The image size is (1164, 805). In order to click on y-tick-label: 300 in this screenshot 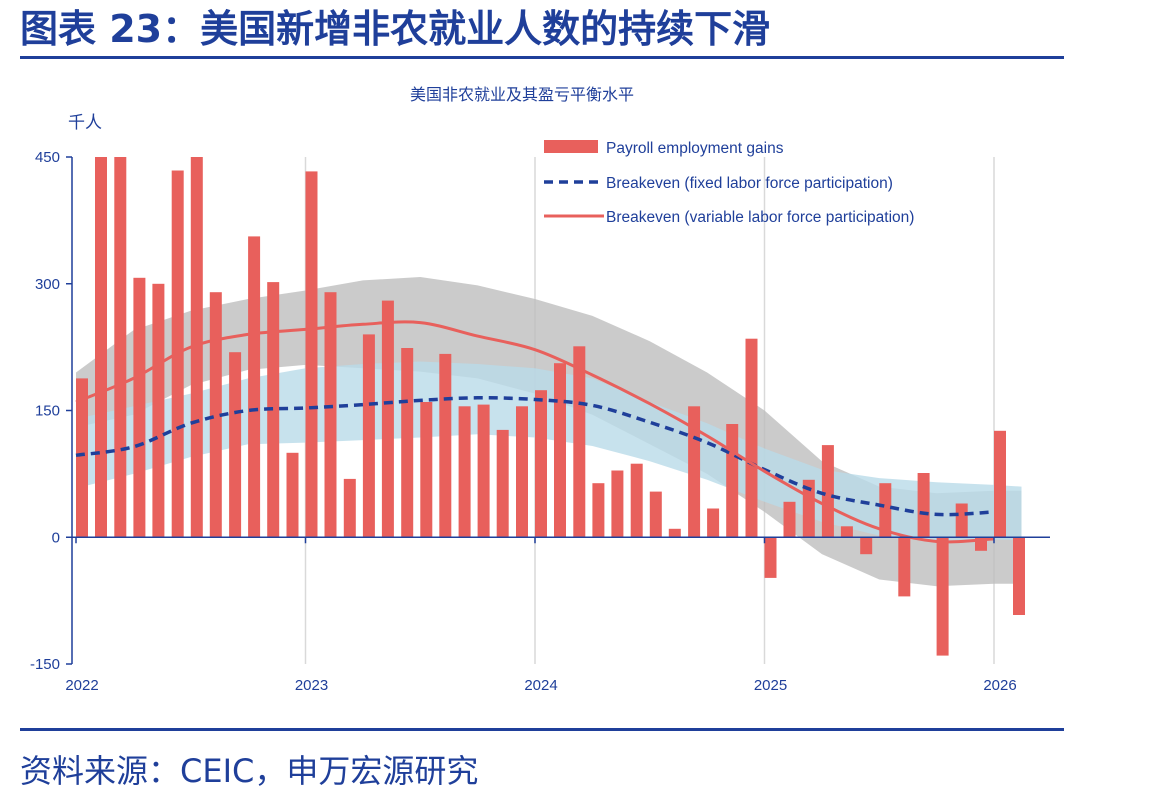, I will do `click(47, 284)`.